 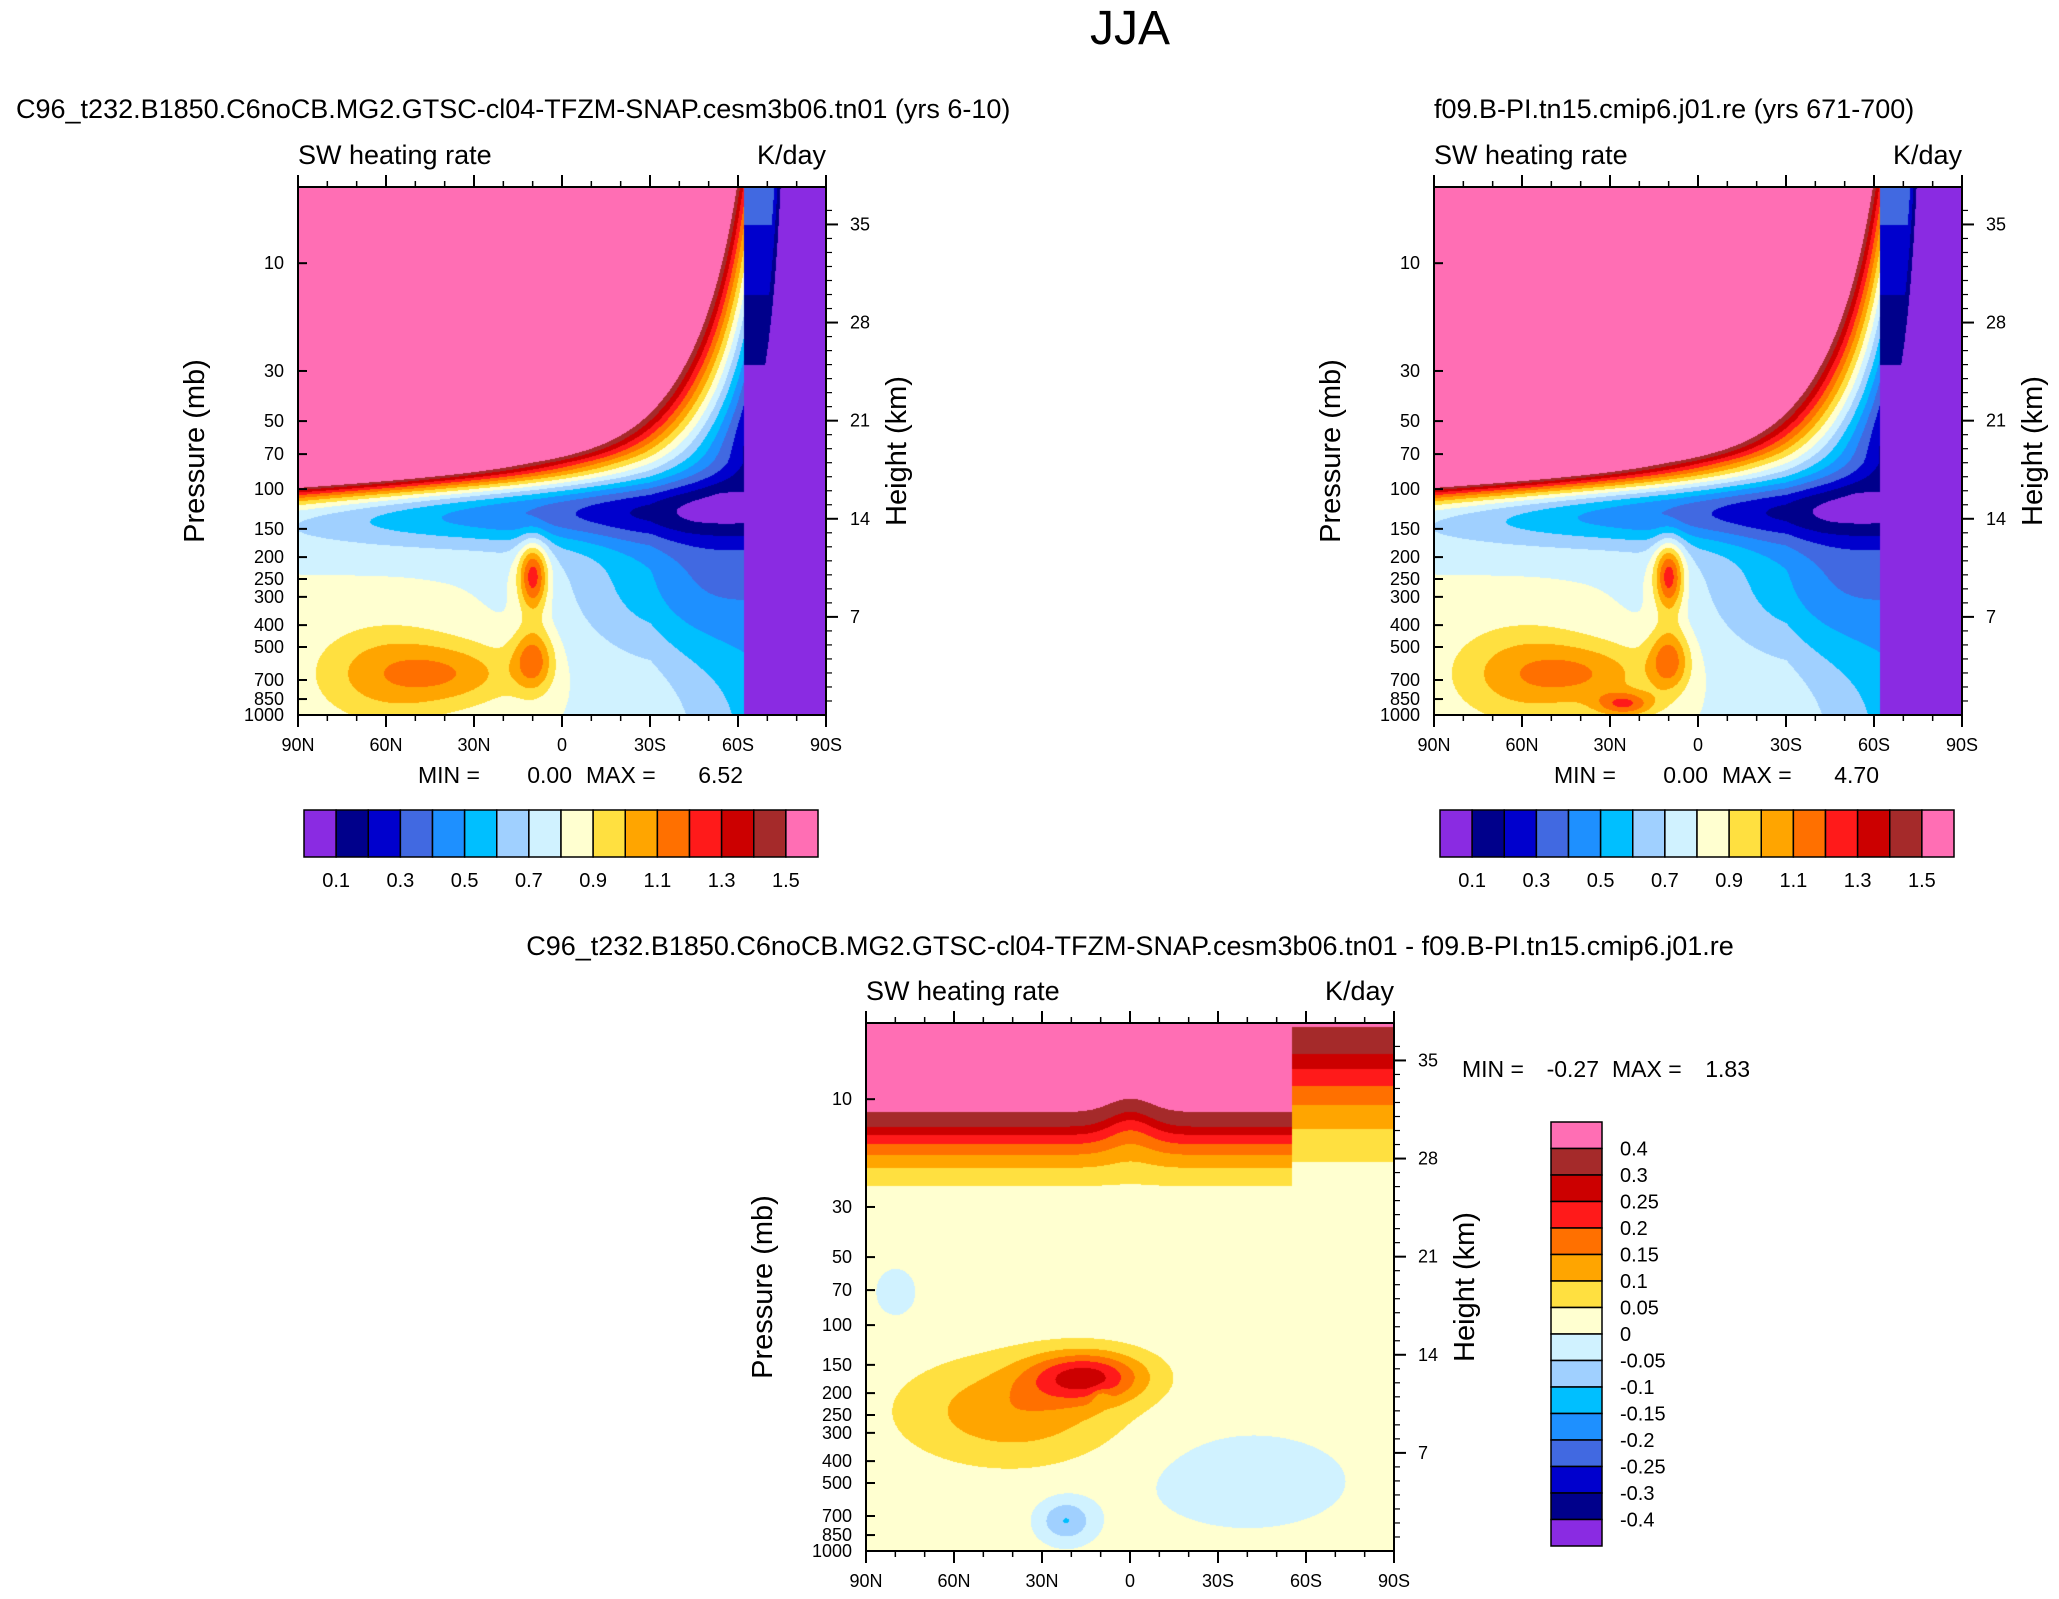 What do you see at coordinates (1634, 1176) in the screenshot?
I see `colorbar-label: 0.3` at bounding box center [1634, 1176].